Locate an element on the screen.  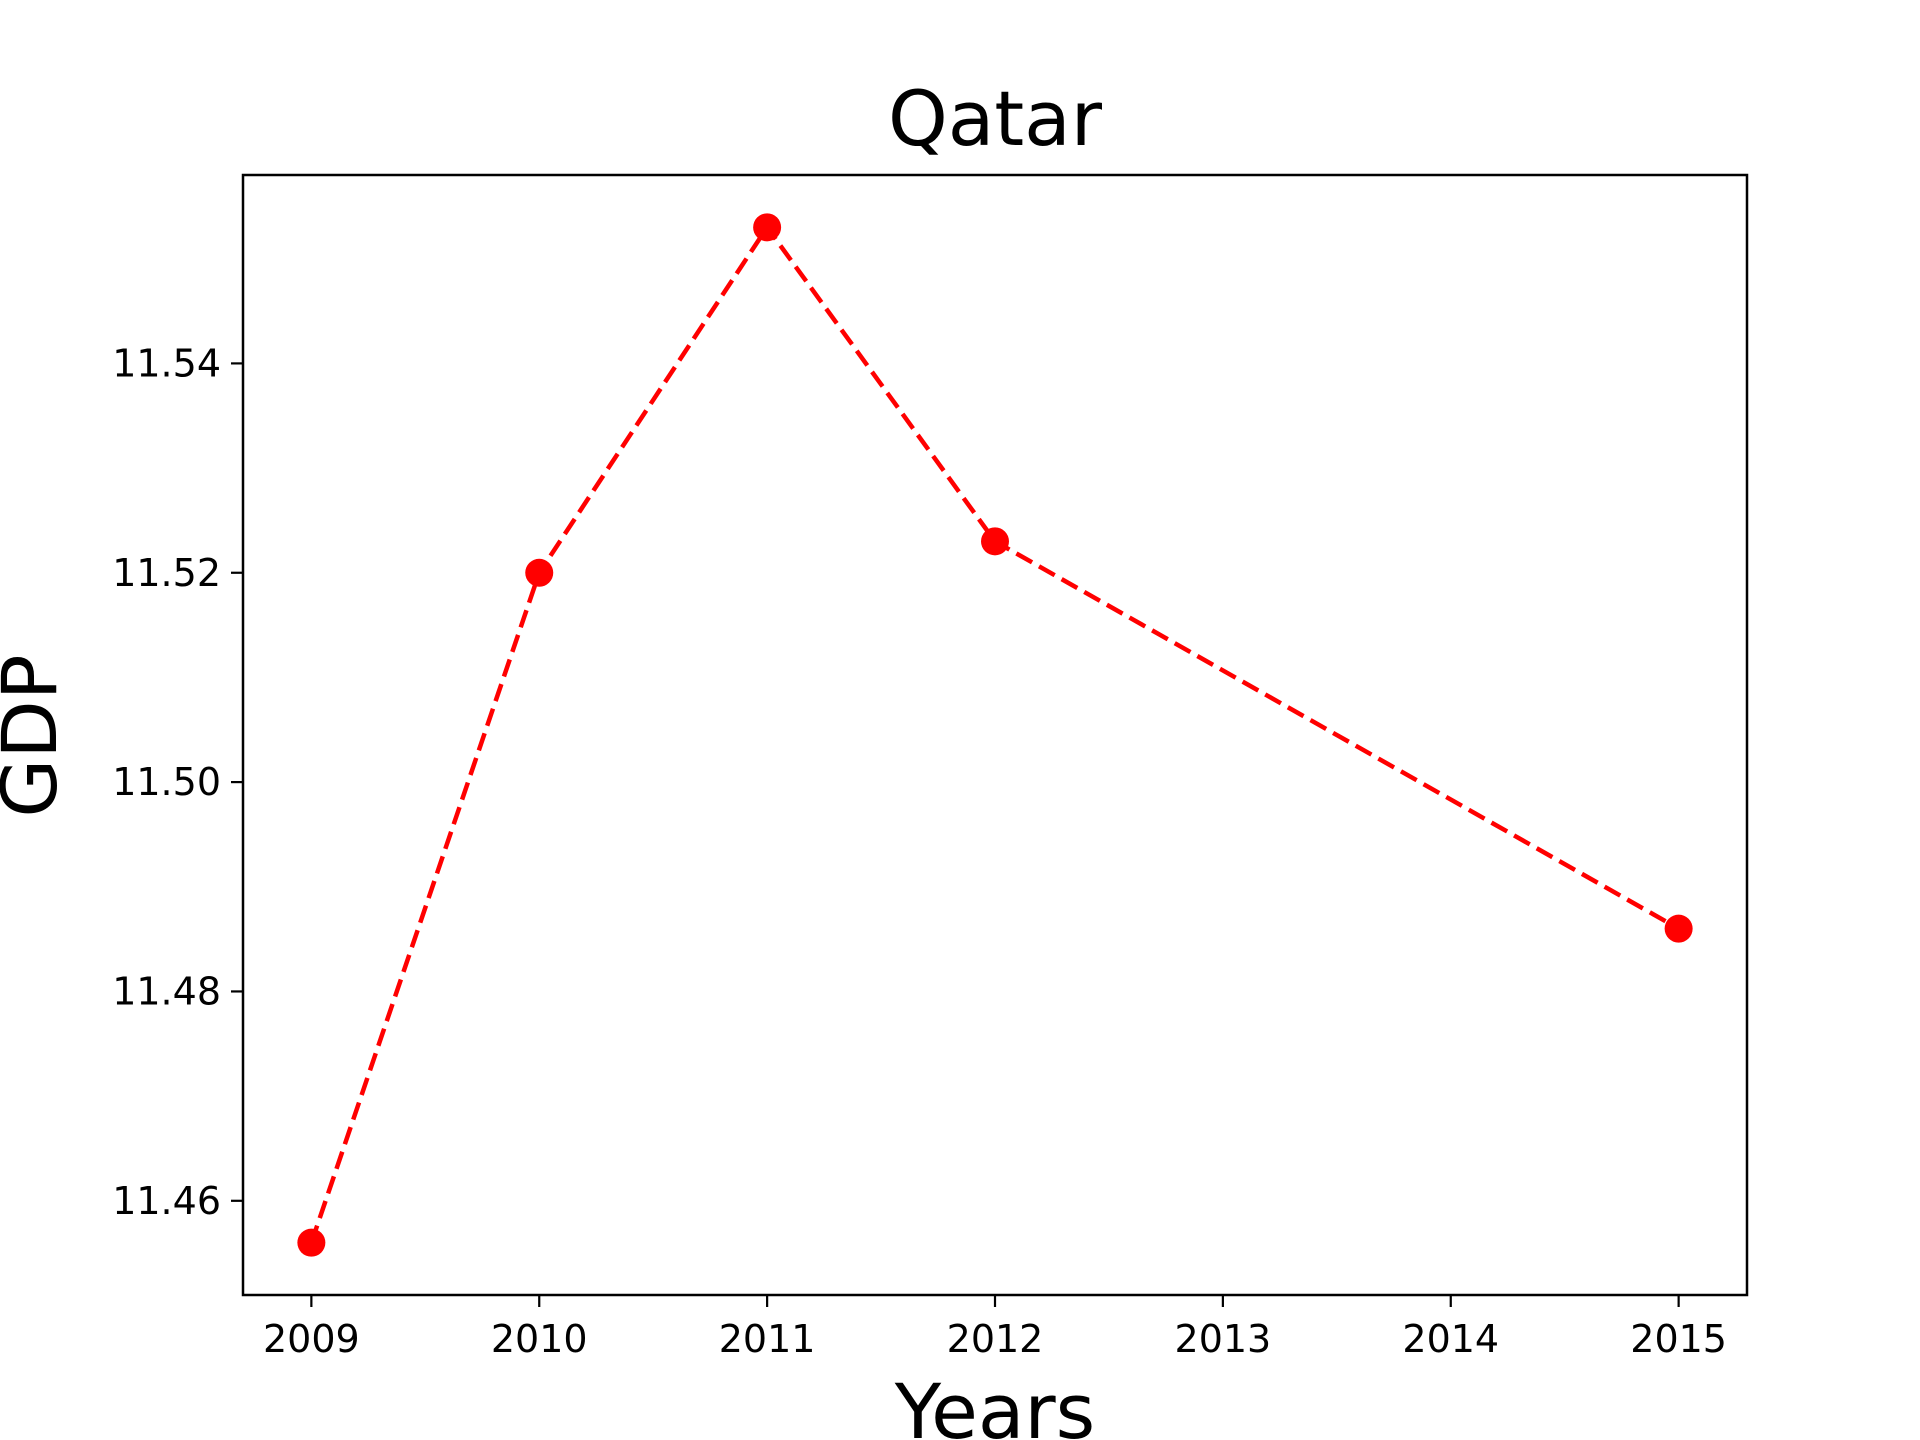
x-axis-title: Years is located at coordinates (995, 1403).